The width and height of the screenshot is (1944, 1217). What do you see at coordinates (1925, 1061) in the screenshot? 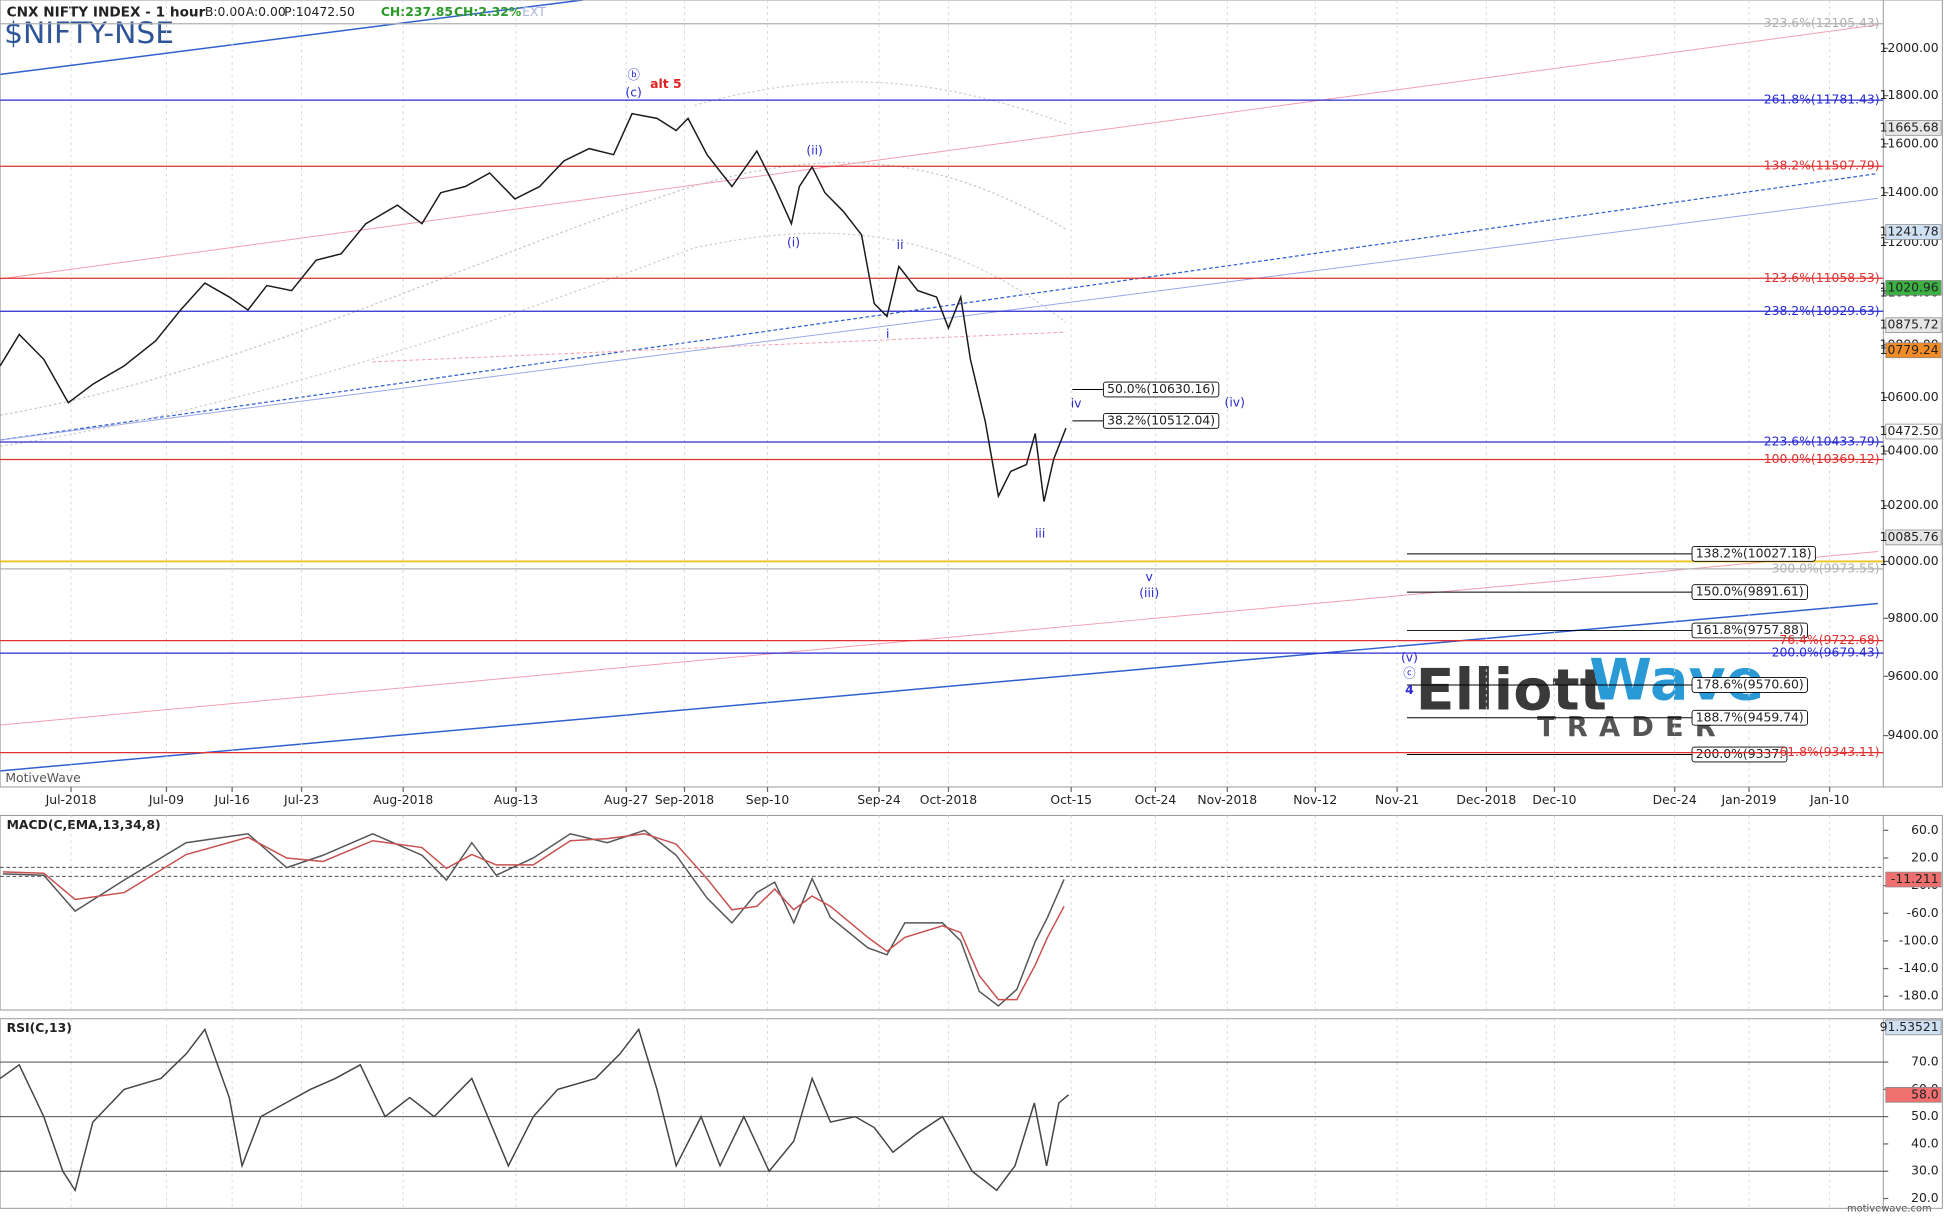
I see `y-tick-label: 70.0` at bounding box center [1925, 1061].